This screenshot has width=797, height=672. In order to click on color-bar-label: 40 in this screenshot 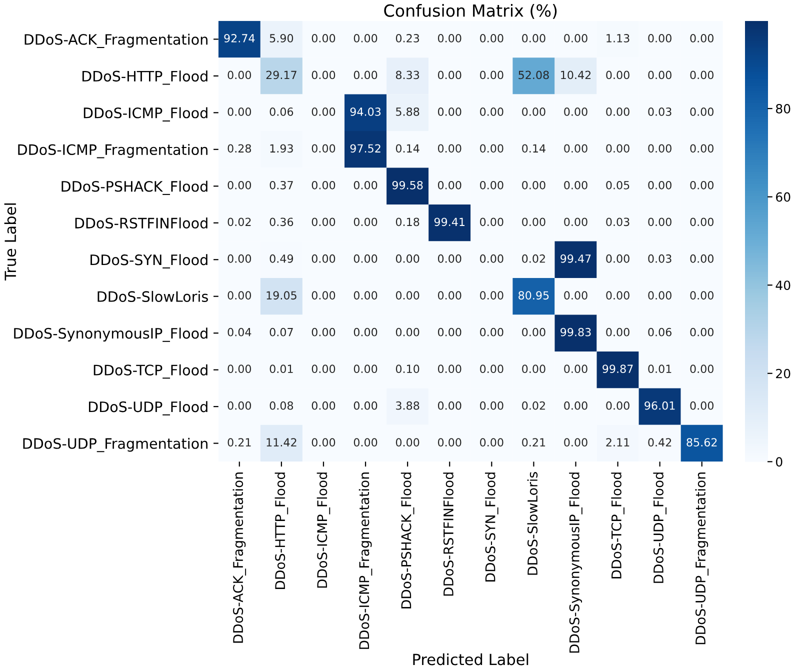, I will do `click(783, 285)`.